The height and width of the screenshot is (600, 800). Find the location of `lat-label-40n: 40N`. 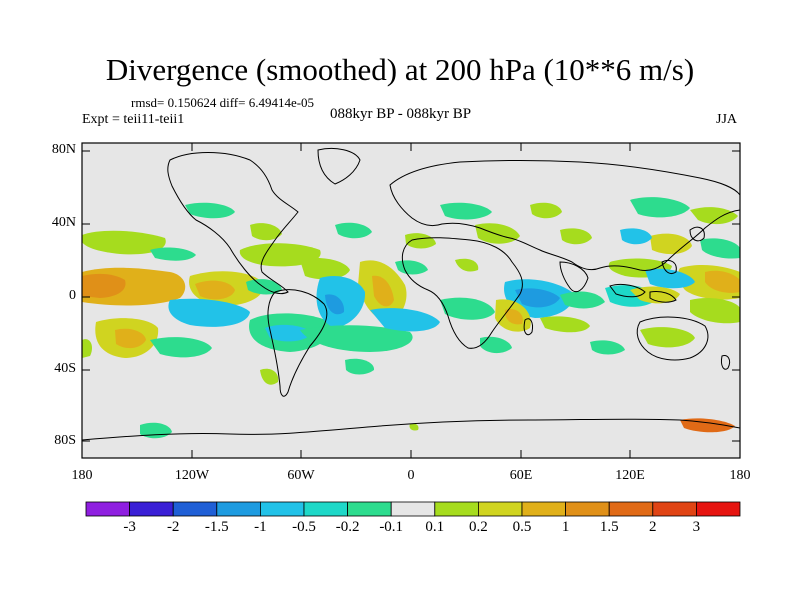

lat-label-40n: 40N is located at coordinates (63, 222).